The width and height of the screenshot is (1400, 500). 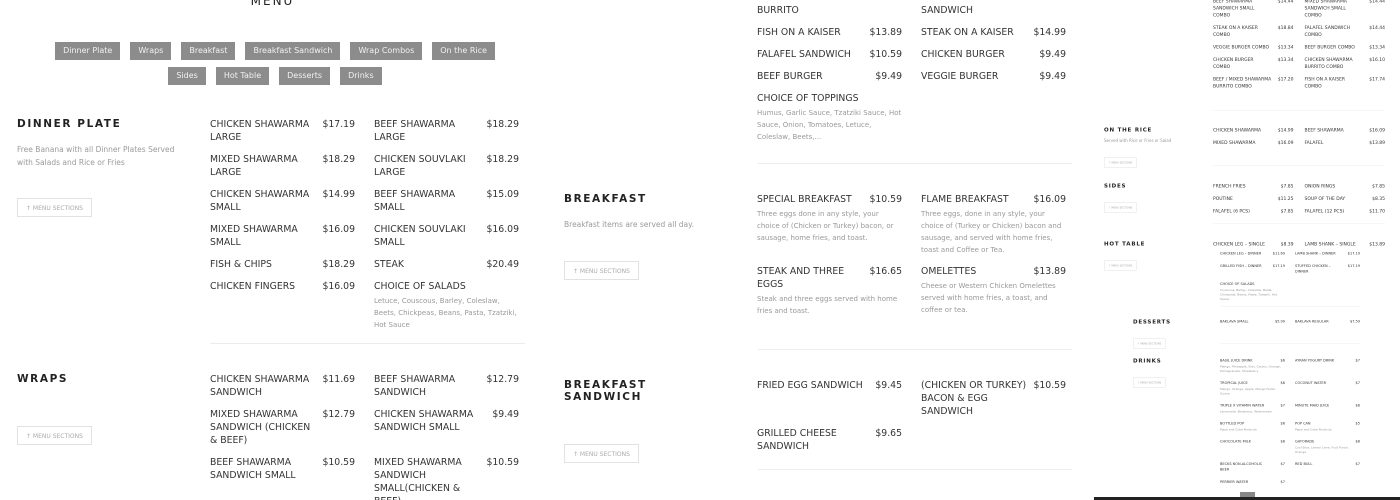 What do you see at coordinates (1313, 269) in the screenshot?
I see `item-name: Stuffed Chicken – Dinner` at bounding box center [1313, 269].